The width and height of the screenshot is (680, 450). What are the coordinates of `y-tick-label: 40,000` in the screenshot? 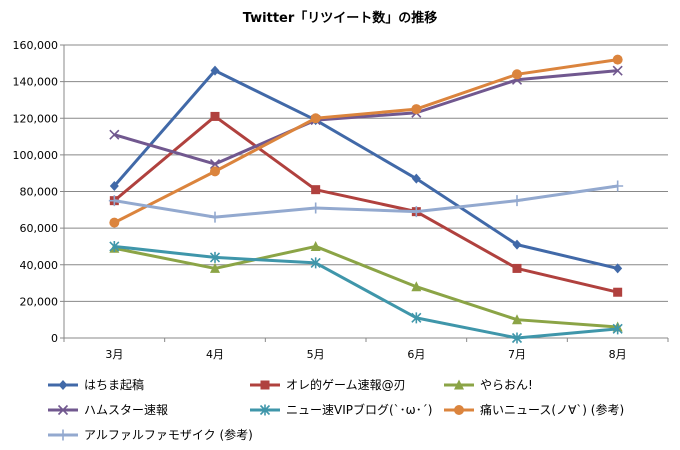 It's located at (39, 265).